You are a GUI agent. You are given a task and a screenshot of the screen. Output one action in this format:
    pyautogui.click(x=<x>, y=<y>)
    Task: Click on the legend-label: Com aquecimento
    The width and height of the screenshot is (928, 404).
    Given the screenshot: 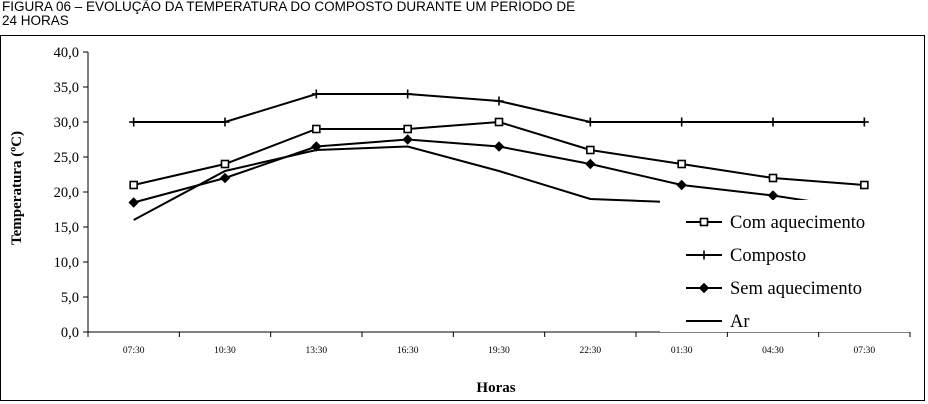 What is the action you would take?
    pyautogui.click(x=797, y=223)
    